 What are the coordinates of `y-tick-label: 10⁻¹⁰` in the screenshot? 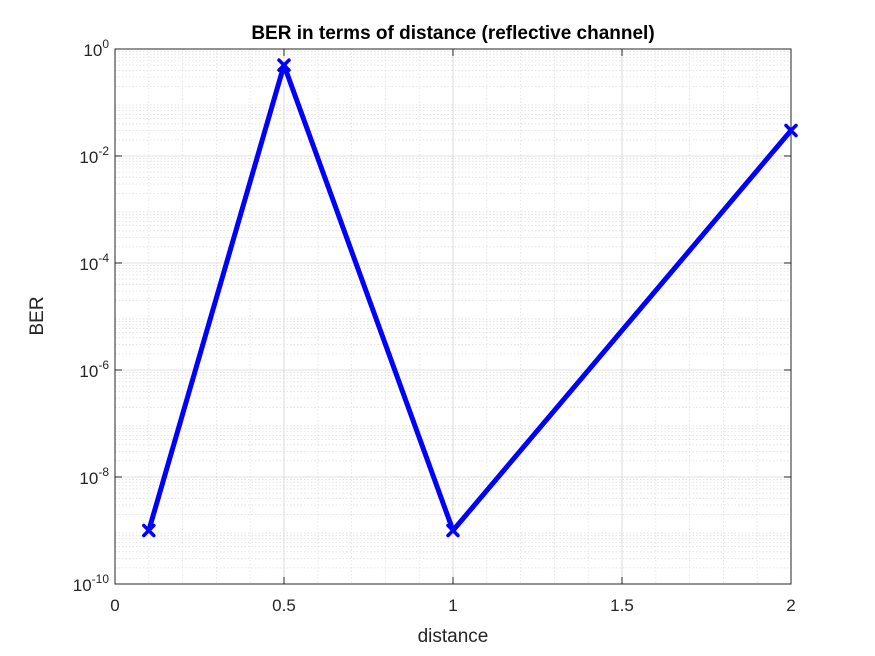 It's located at (91, 583).